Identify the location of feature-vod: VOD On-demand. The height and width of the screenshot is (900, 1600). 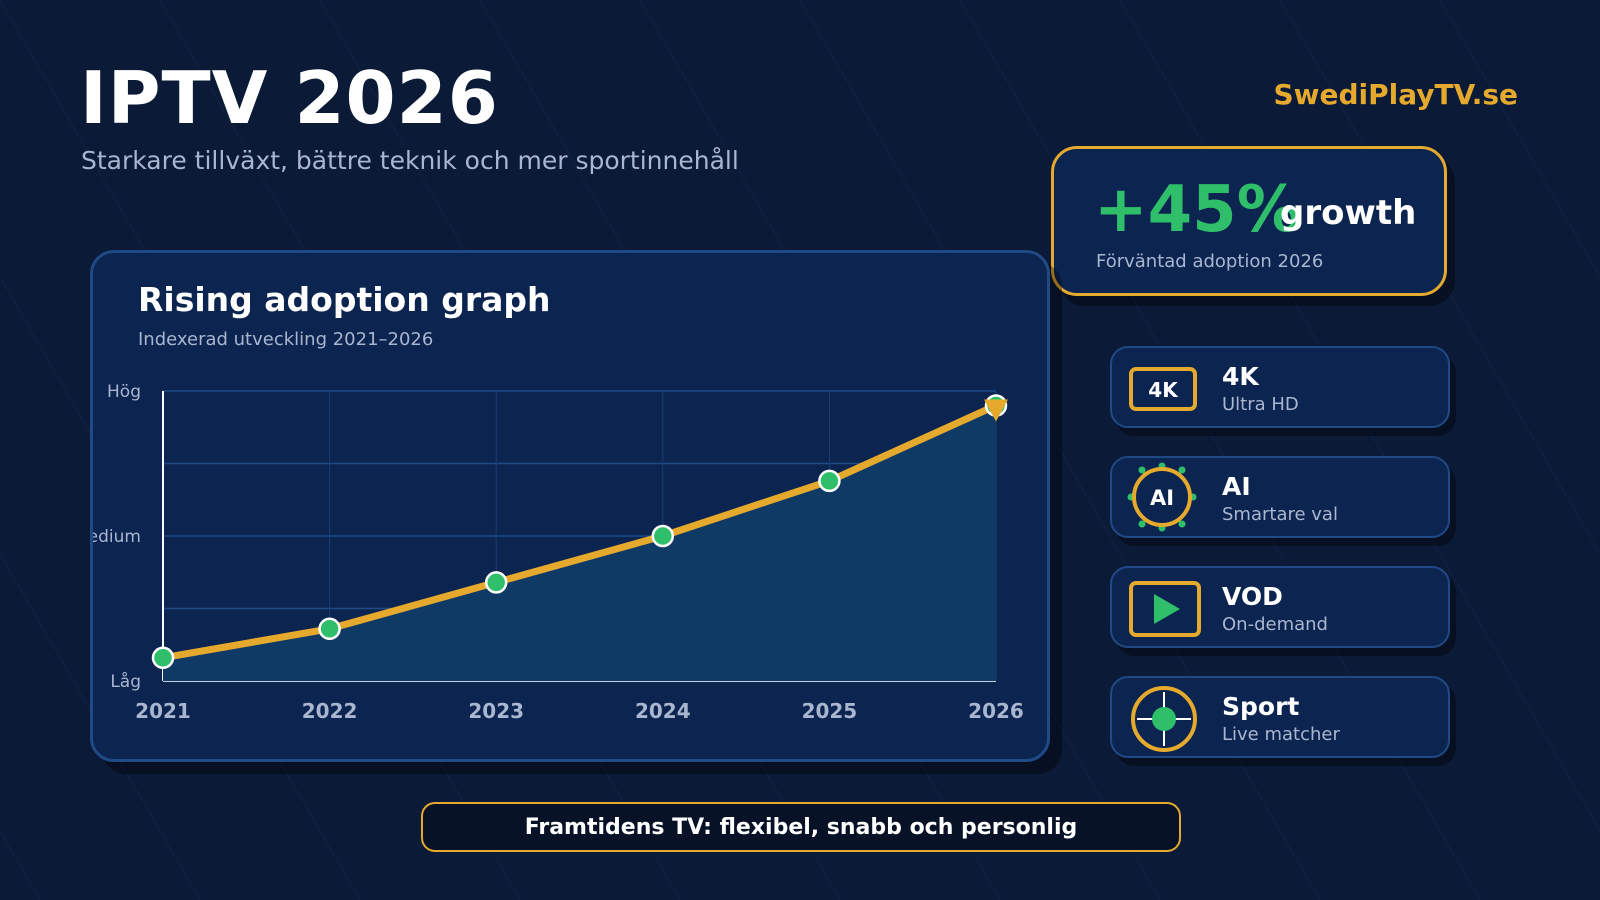
(1280, 607).